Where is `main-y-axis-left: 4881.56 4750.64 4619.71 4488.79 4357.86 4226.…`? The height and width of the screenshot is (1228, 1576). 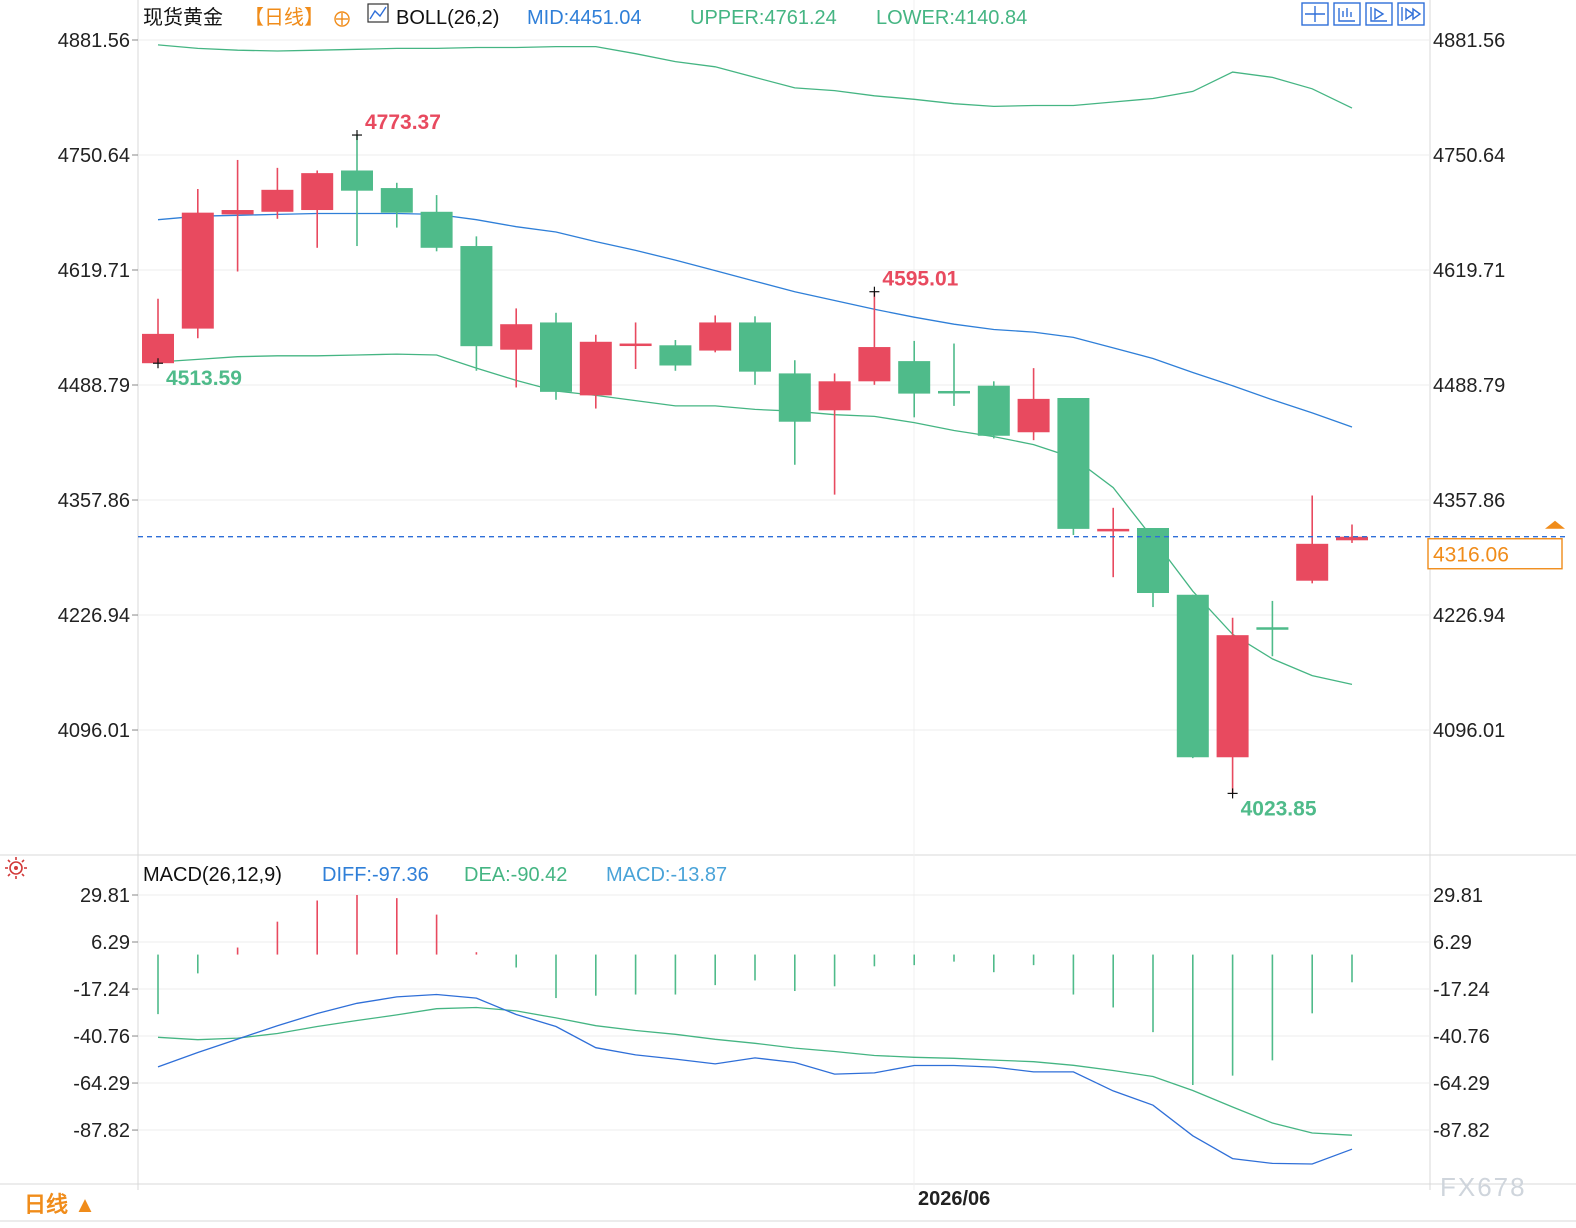 main-y-axis-left: 4881.56 4750.64 4619.71 4488.79 4357.86 4226.… is located at coordinates (98, 386).